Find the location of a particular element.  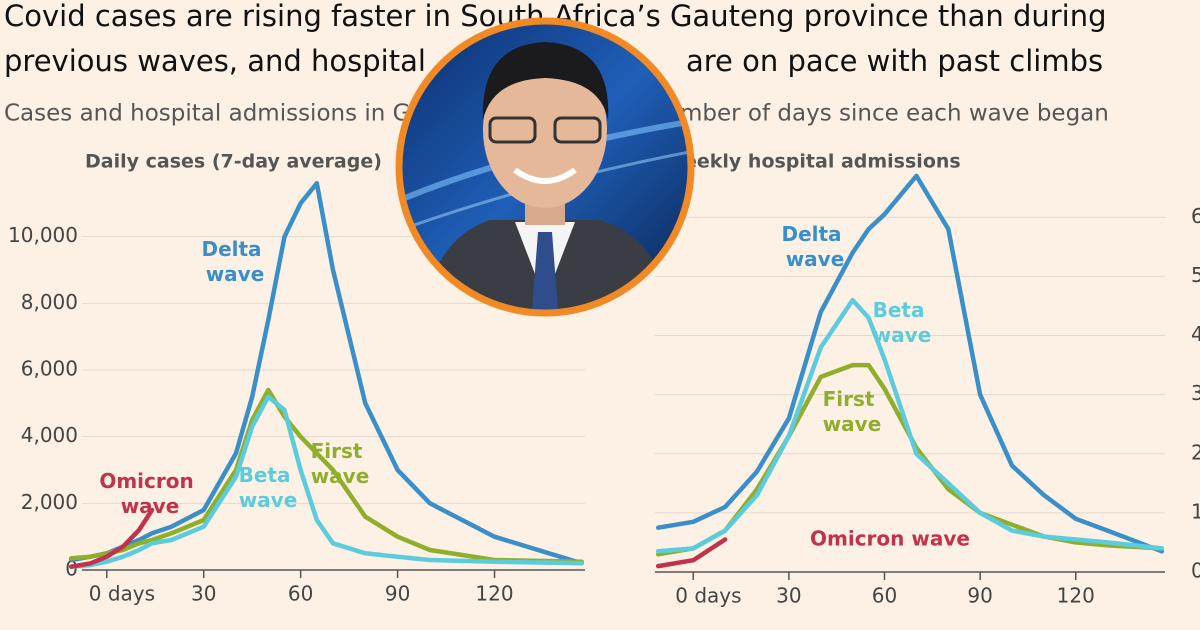

y-tick-label: 0 is located at coordinates (1195, 571).